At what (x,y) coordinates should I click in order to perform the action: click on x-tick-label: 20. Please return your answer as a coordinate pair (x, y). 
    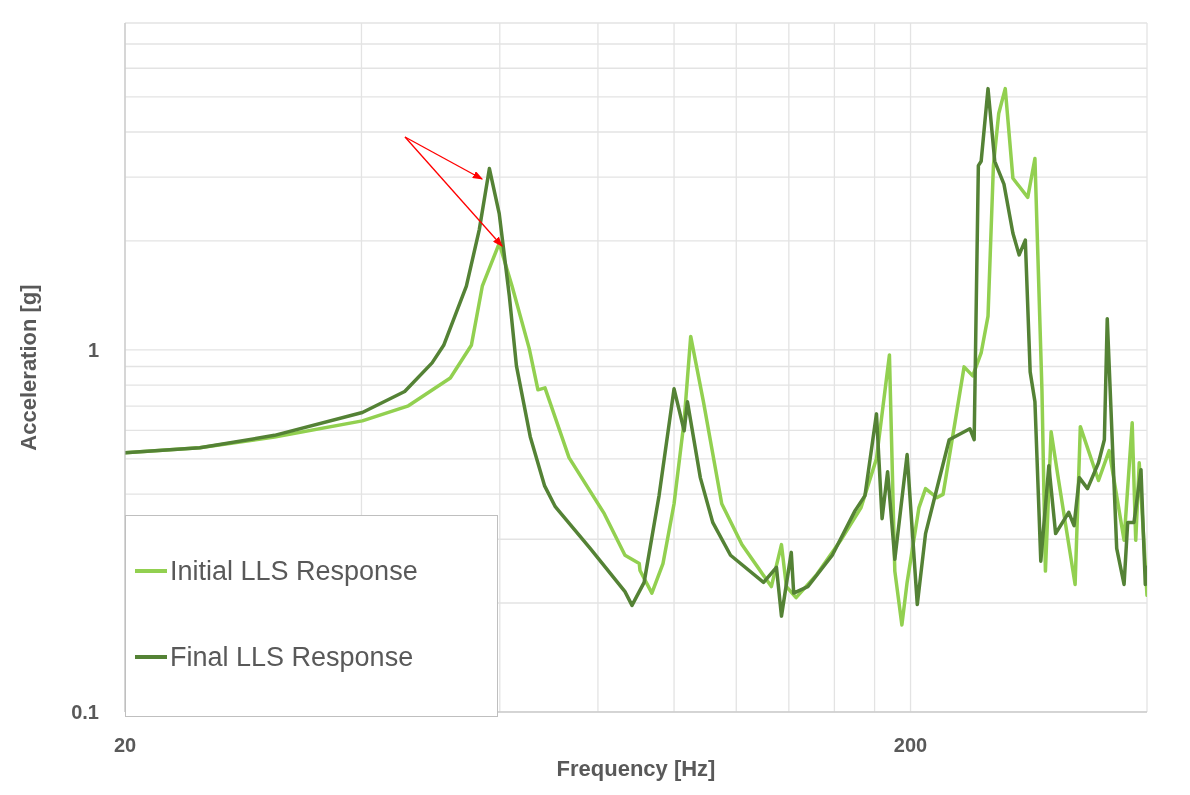
    Looking at the image, I should click on (125, 745).